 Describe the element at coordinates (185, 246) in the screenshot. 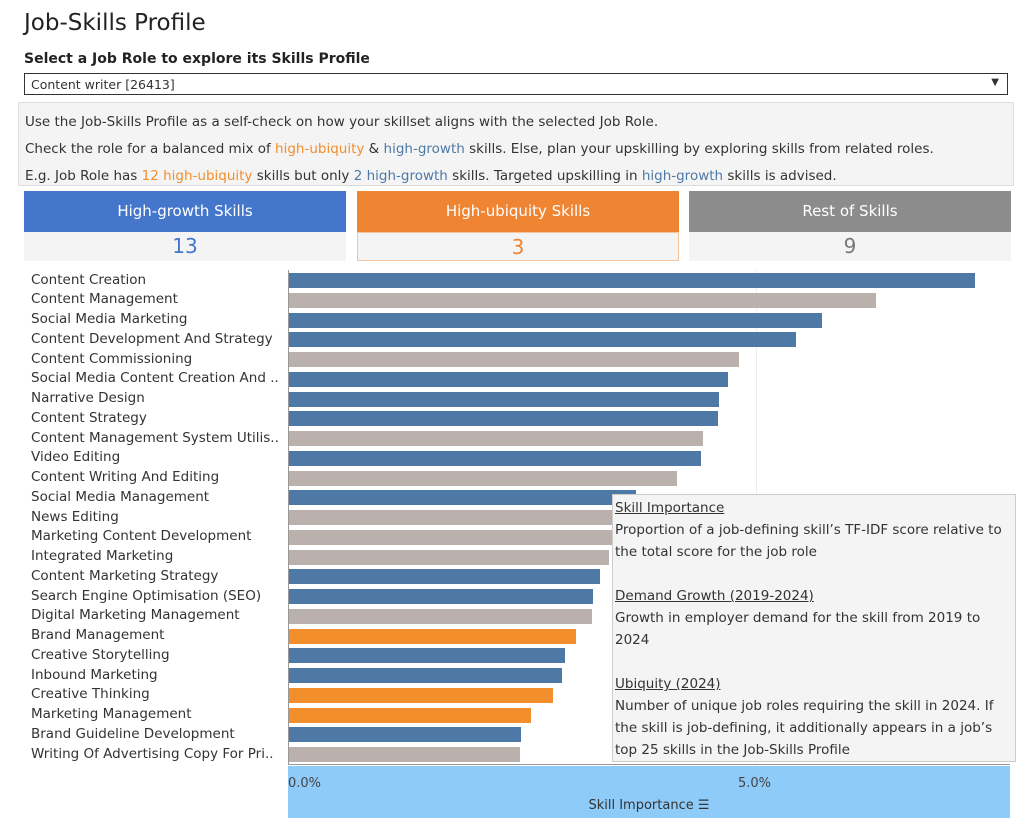

I see `high-growth-count: 13` at that location.